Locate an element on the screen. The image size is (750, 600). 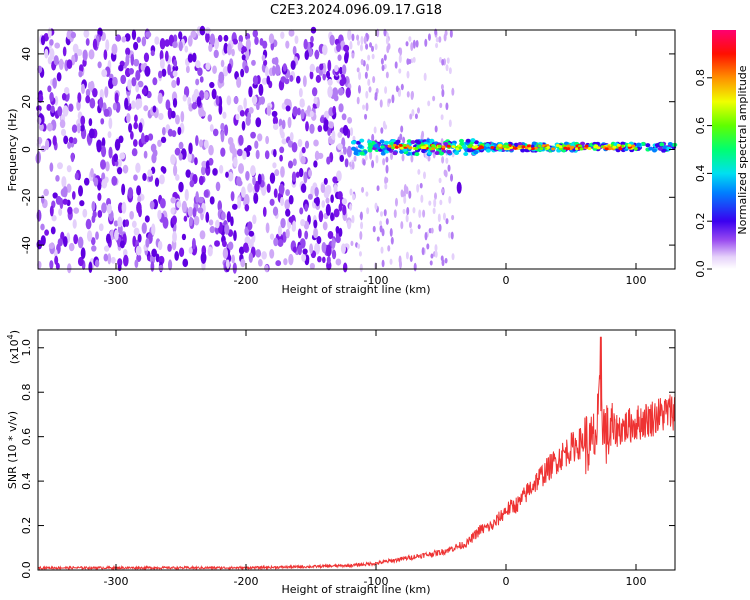
y-tick-label: 0.4 is located at coordinates (26, 481).